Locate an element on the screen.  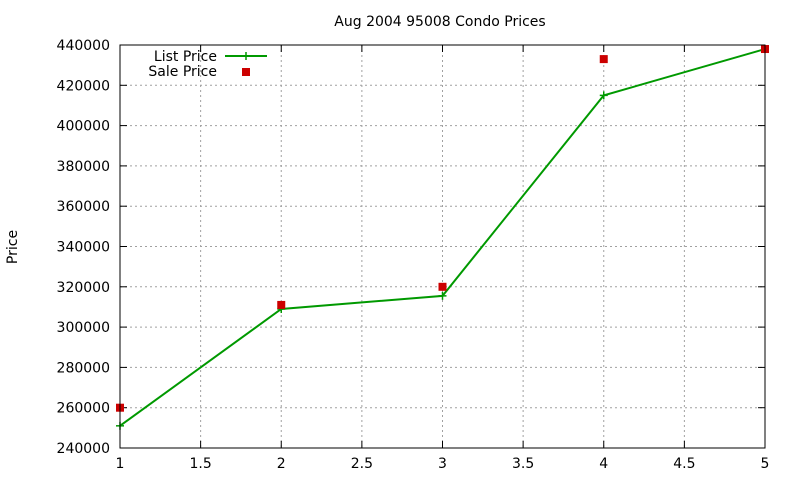
x-tick-label: 3 is located at coordinates (442, 464).